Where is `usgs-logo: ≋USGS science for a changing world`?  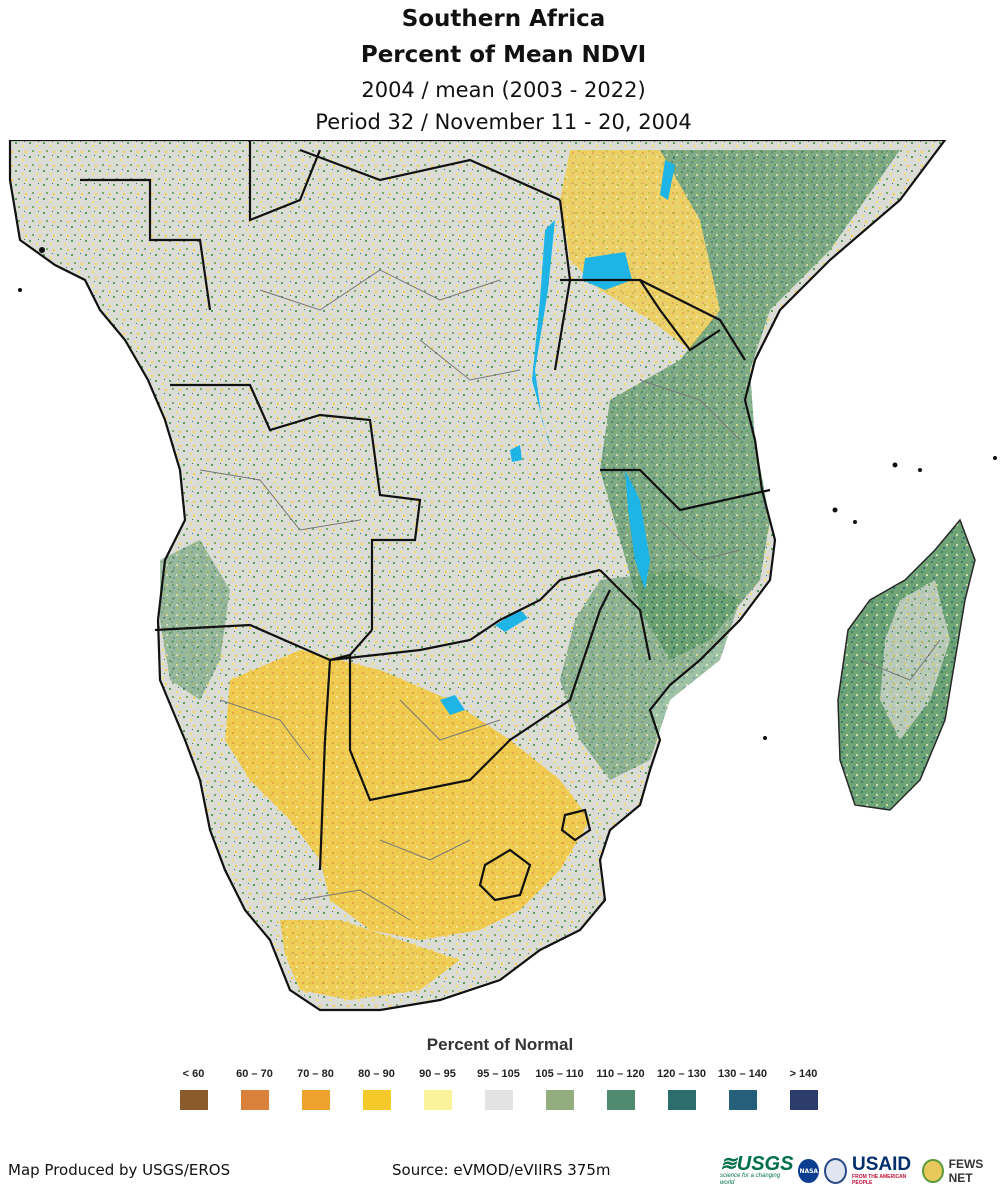 usgs-logo: ≋USGS science for a changing world is located at coordinates (757, 1169).